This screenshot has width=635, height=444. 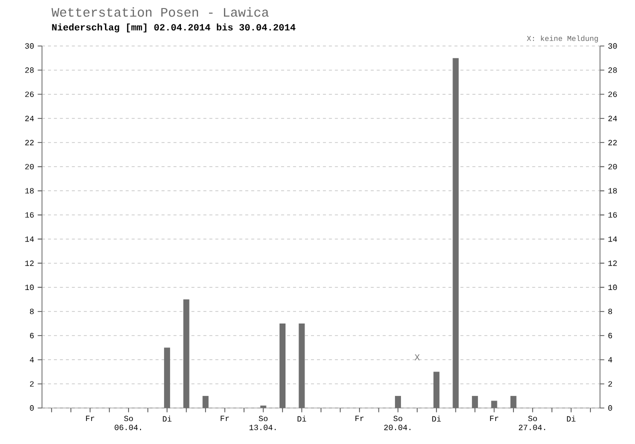 I want to click on chart-title: Wetterstation Posen - Lawica, so click(x=160, y=12).